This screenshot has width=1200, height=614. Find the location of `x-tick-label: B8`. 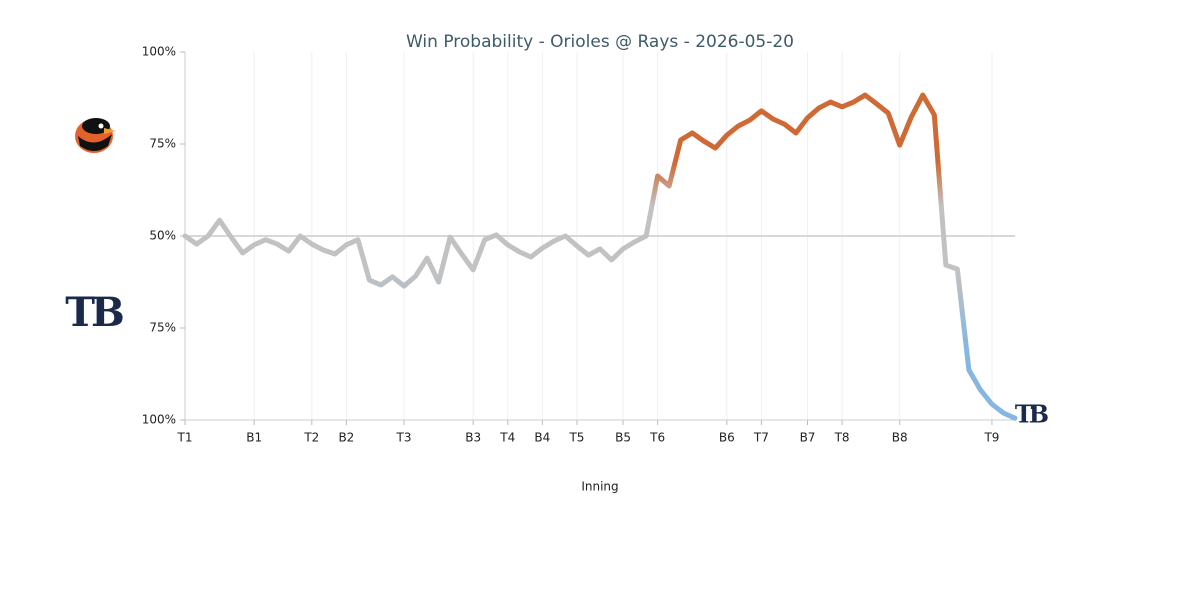

x-tick-label: B8 is located at coordinates (900, 438).